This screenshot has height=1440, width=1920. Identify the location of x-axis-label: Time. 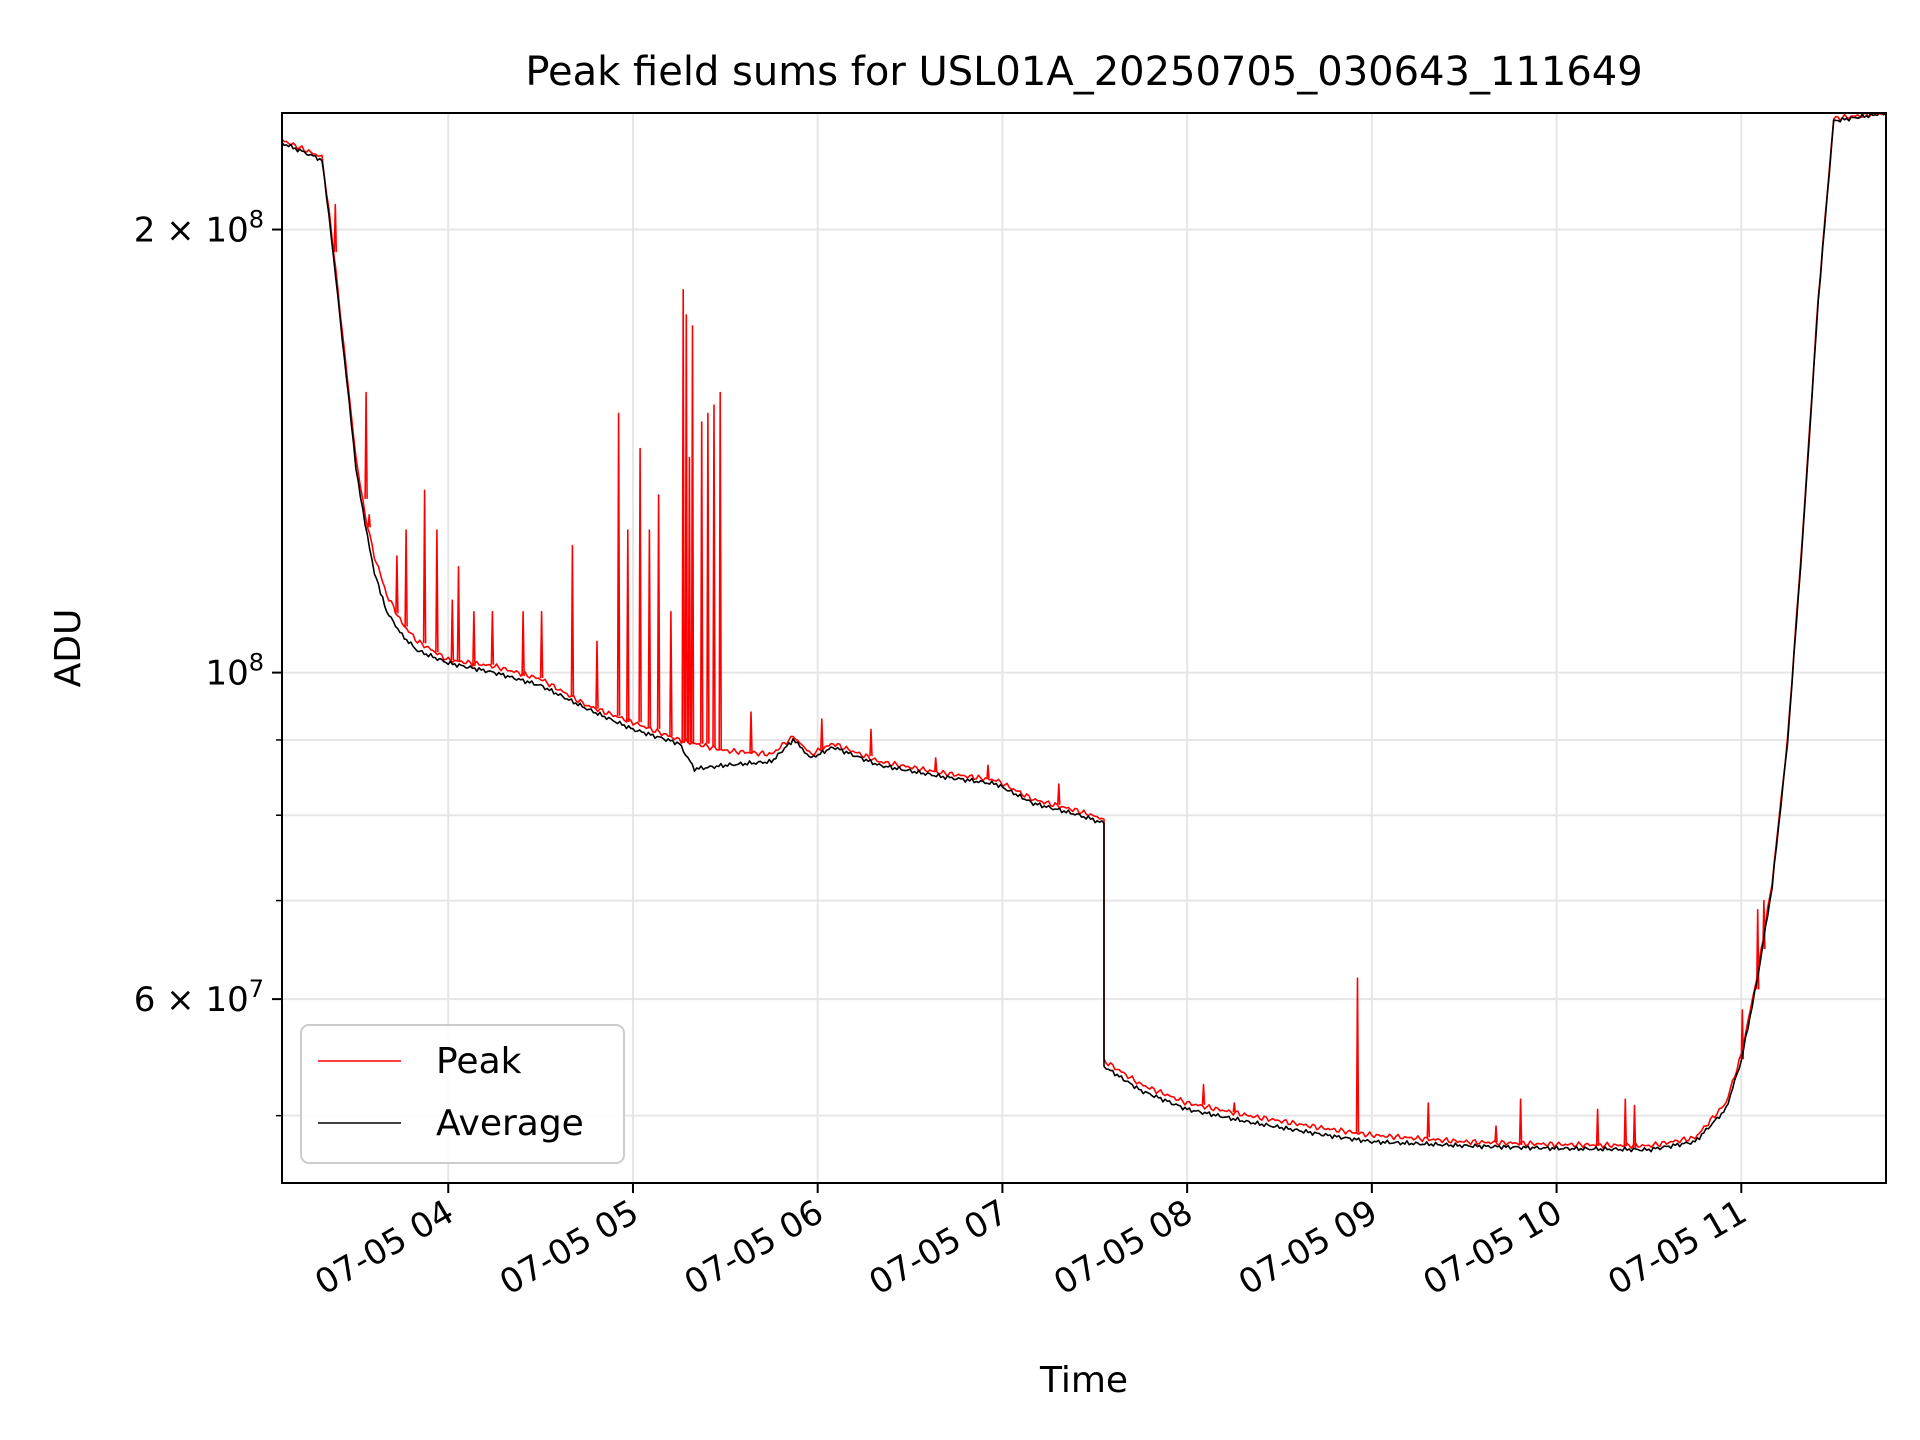
(1083, 1380).